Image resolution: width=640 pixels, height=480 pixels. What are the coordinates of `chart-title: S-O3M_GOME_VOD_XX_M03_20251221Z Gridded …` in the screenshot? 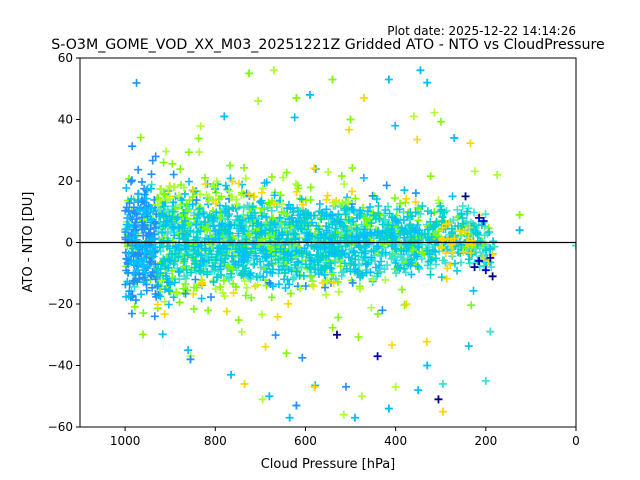 It's located at (327, 45).